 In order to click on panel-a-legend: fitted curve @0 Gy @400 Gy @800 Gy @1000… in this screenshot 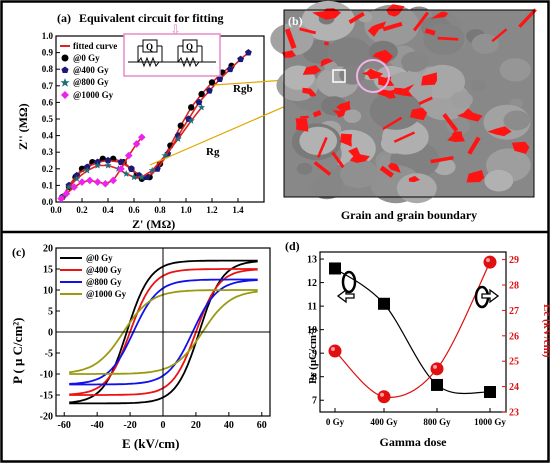, I will do `click(88, 70)`.